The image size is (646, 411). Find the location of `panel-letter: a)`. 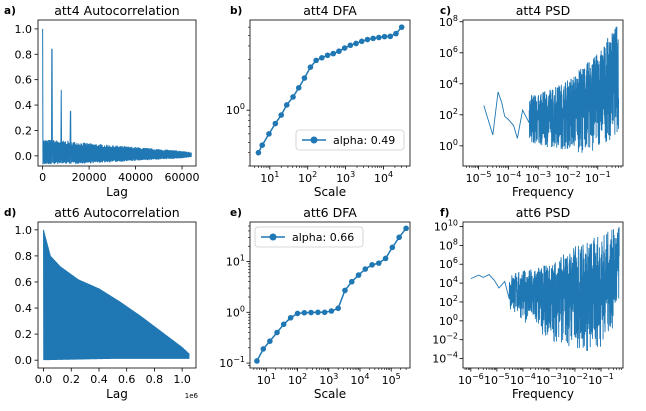

panel-letter: a) is located at coordinates (10, 11).